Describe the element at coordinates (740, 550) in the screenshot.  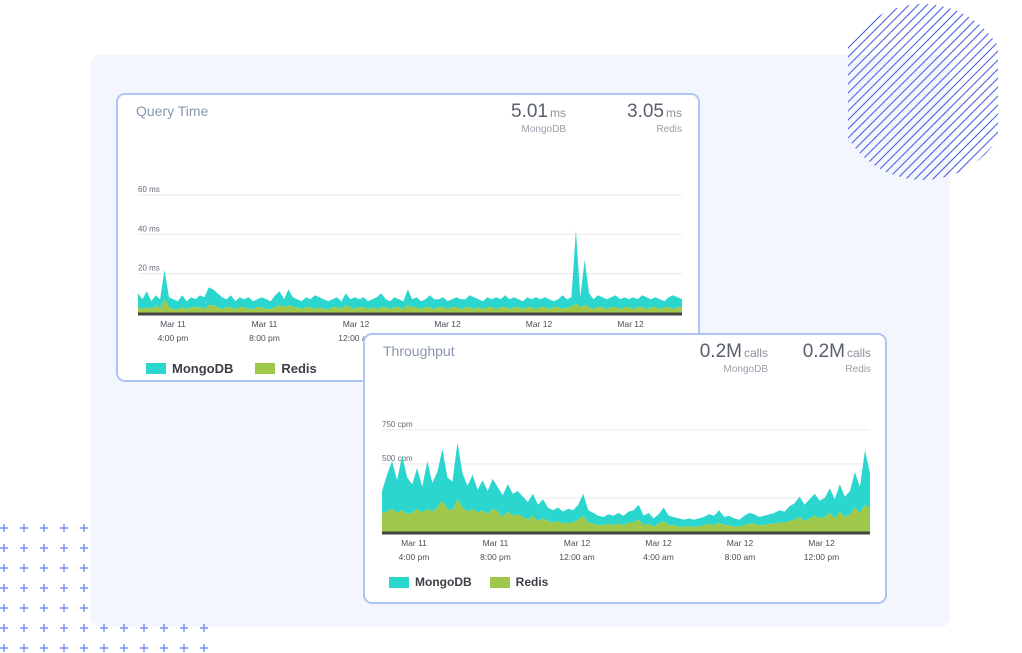
I see `x-tick-label: Mar 12 8:00 am` at that location.